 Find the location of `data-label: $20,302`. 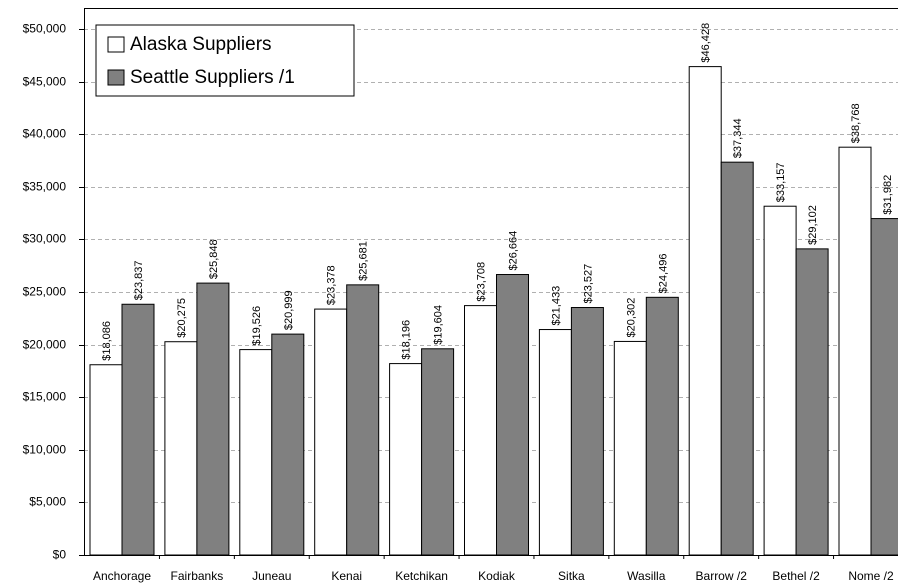

data-label: $20,302 is located at coordinates (631, 318).